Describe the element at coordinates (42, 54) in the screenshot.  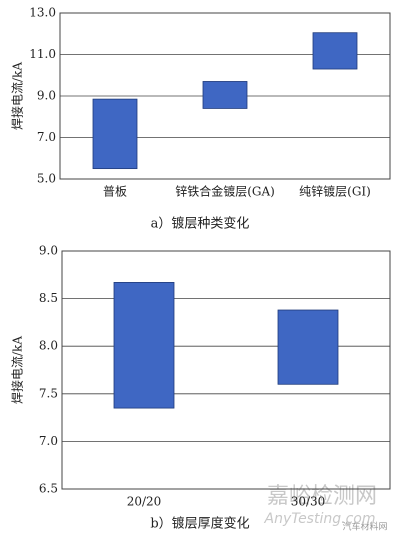
I see `y-tick-label: 11.0` at that location.